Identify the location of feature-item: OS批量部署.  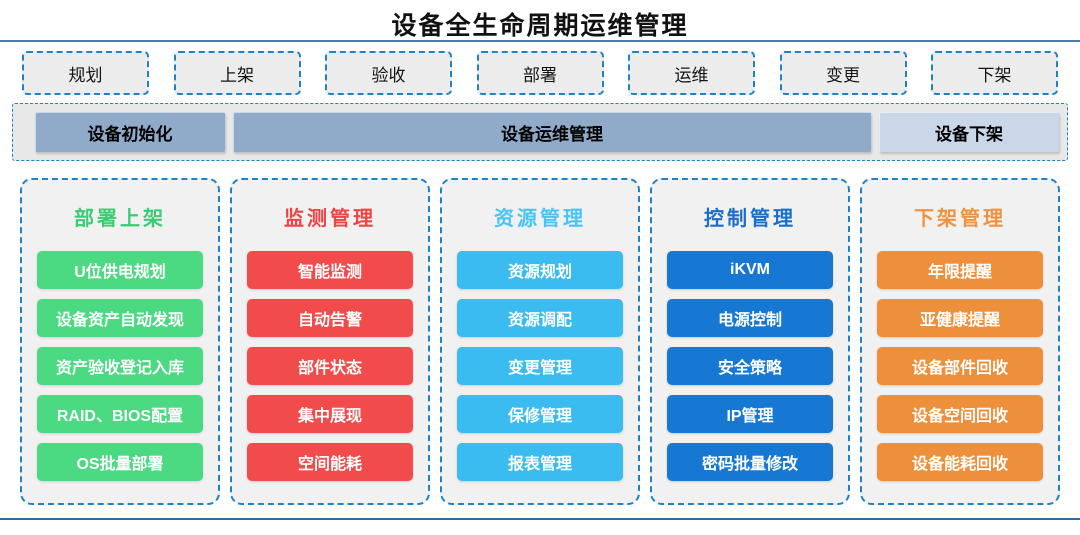
(120, 462).